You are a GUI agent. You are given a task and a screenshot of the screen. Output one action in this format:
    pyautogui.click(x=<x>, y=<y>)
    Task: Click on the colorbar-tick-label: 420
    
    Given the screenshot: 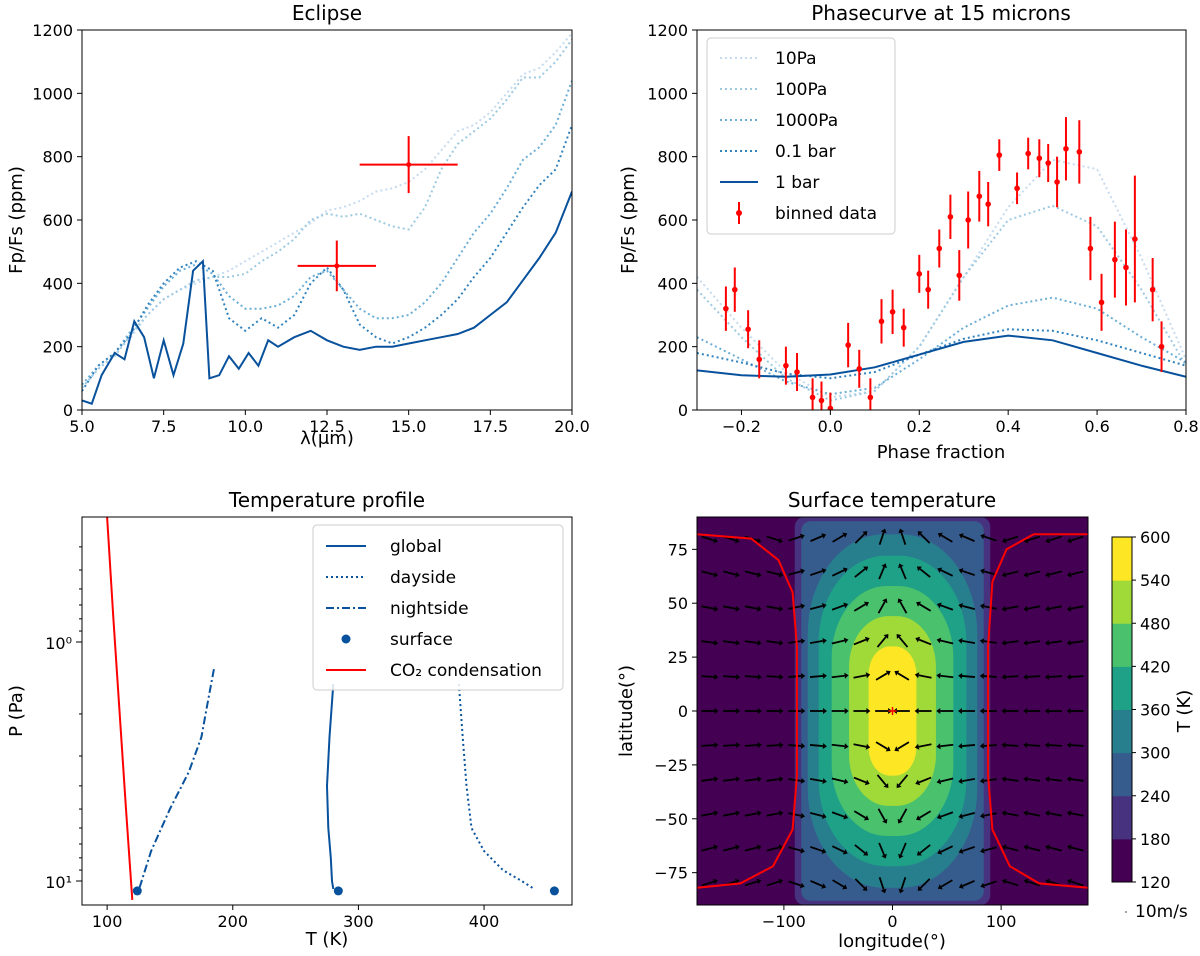 What is the action you would take?
    pyautogui.click(x=1155, y=666)
    